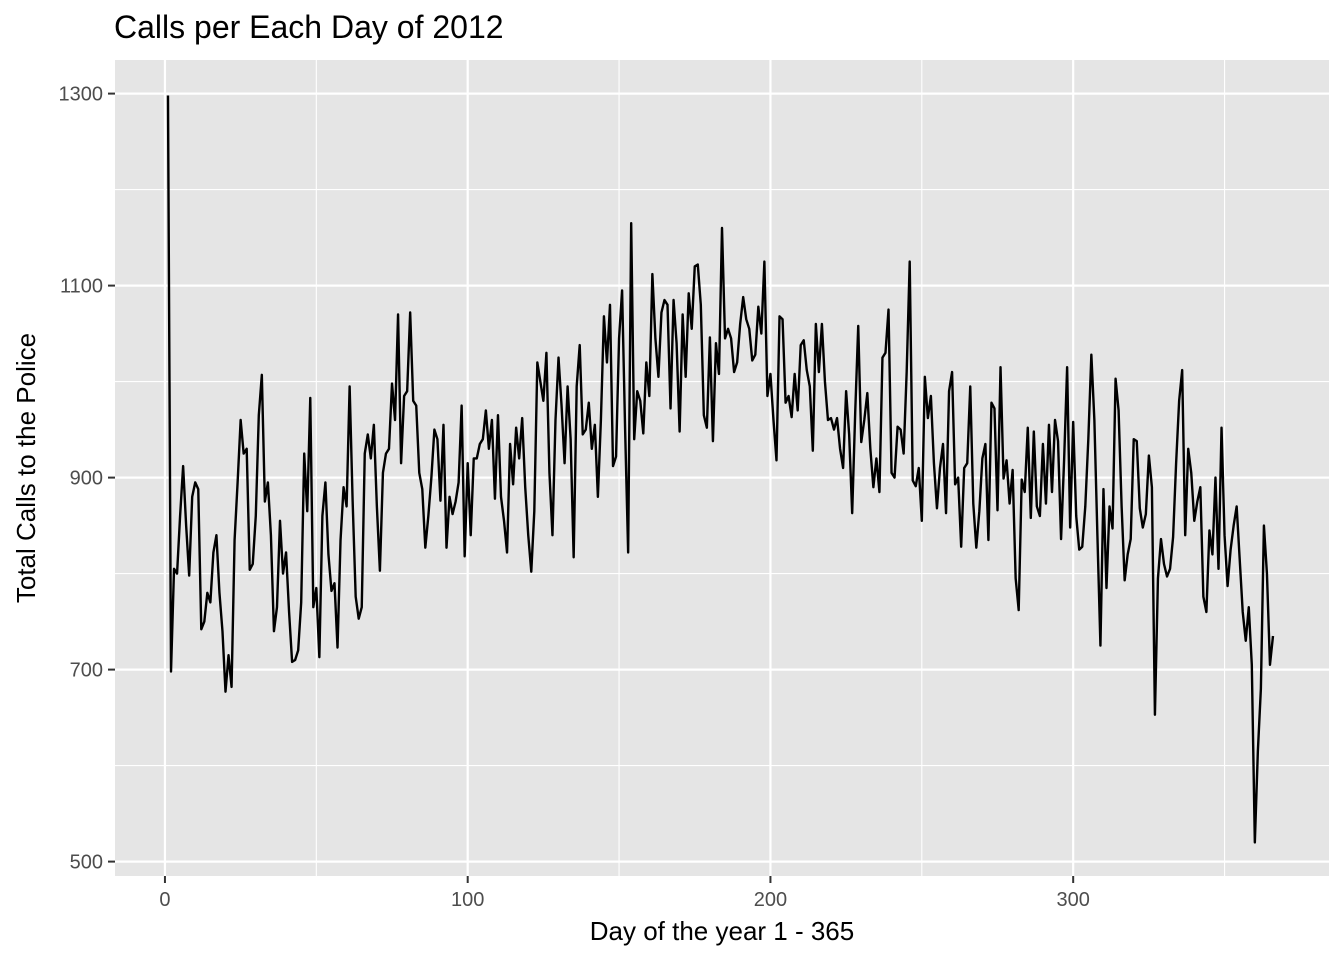  What do you see at coordinates (467, 900) in the screenshot?
I see `x-tick-label: 100` at bounding box center [467, 900].